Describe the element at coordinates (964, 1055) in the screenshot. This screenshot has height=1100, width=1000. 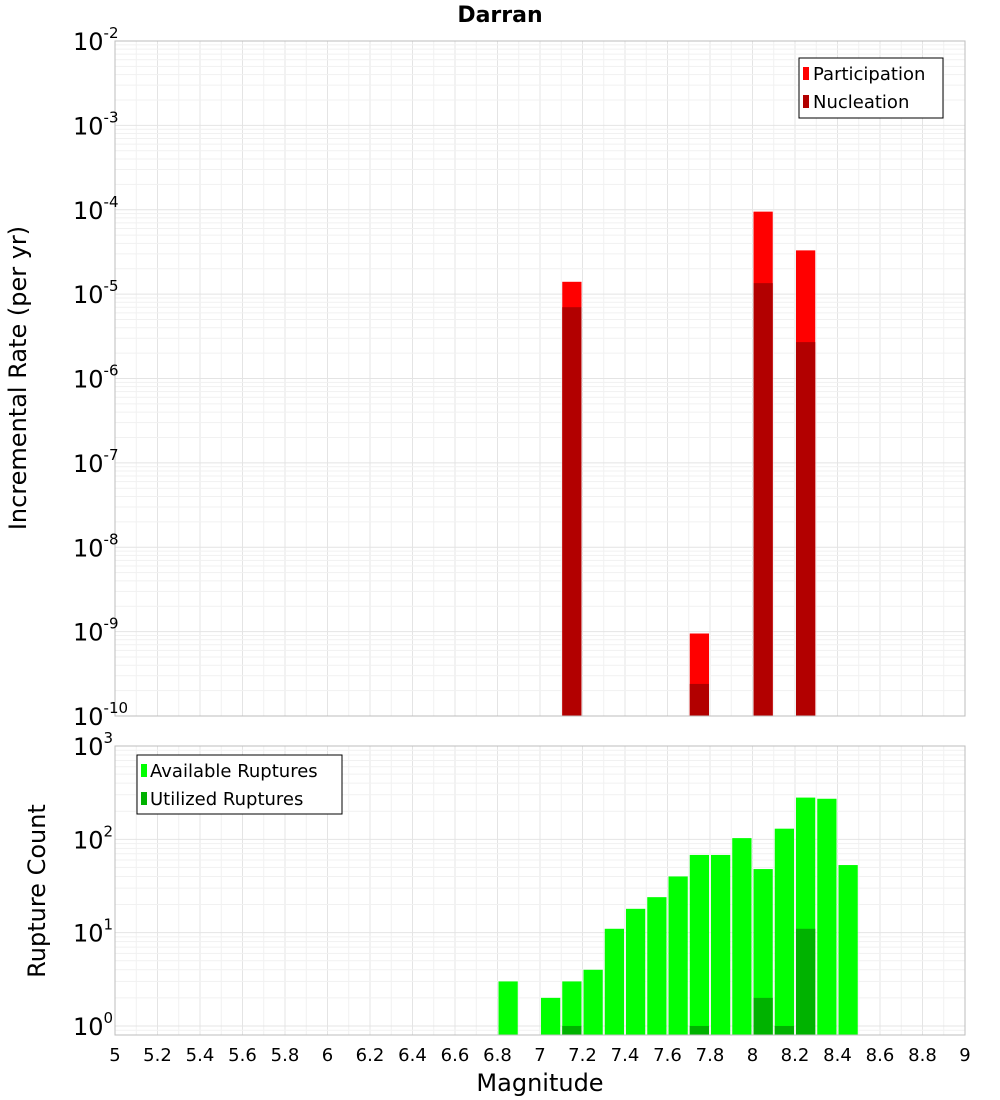
I see `x-tick-label: 9` at that location.